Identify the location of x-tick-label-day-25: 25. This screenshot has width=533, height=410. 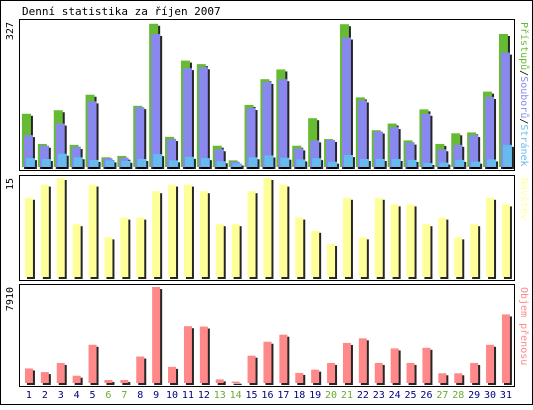
(411, 395).